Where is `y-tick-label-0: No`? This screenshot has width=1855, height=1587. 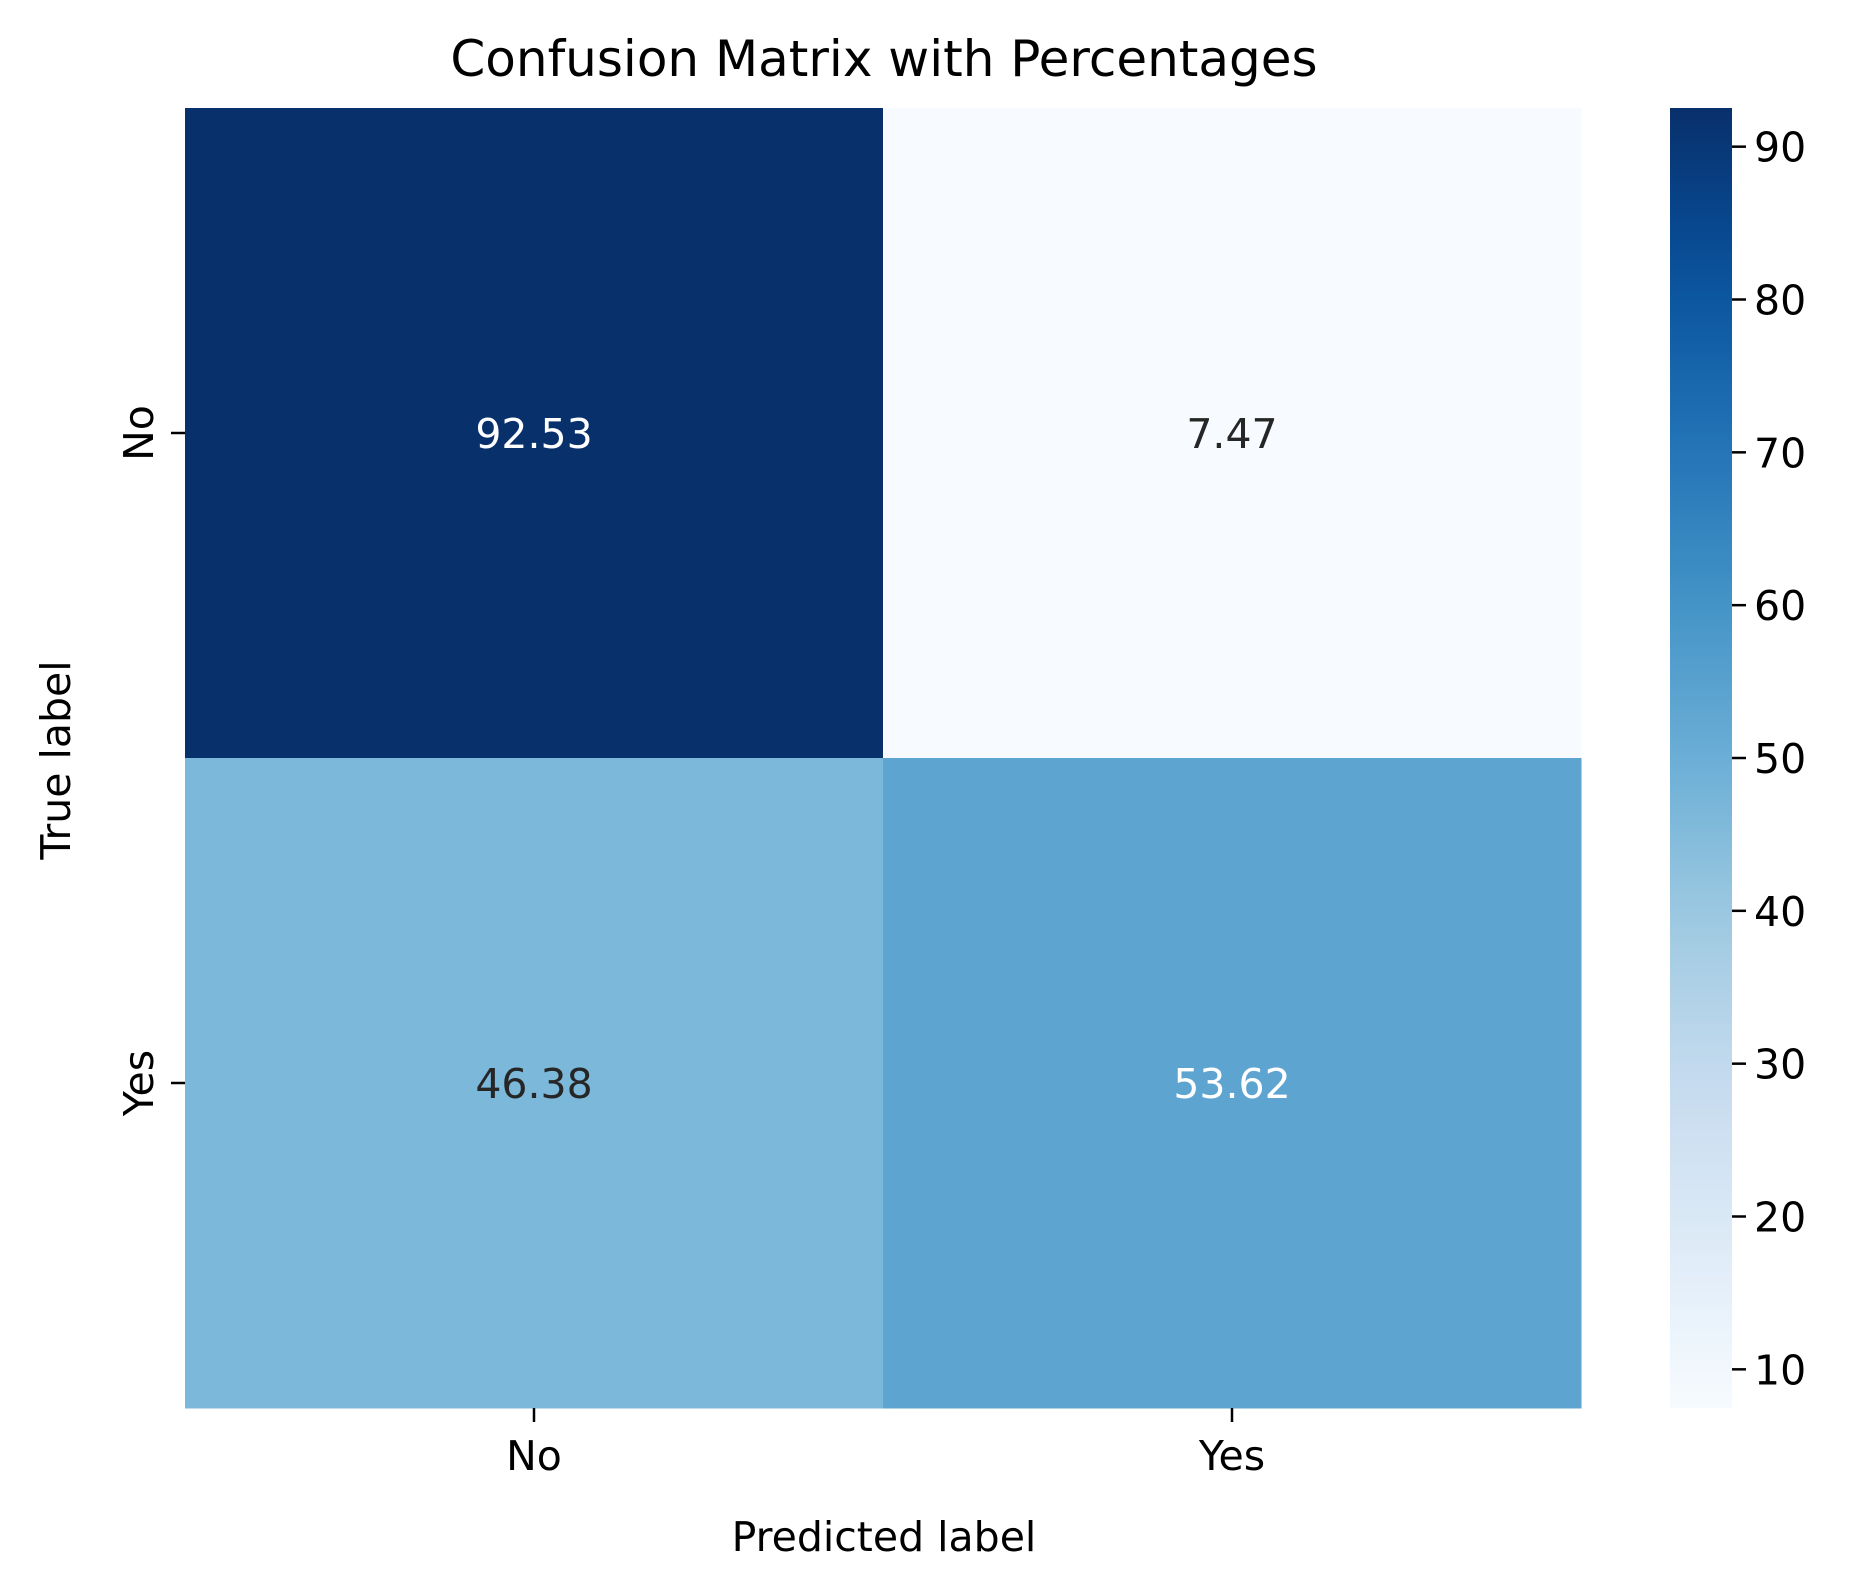 y-tick-label-0: No is located at coordinates (139, 433).